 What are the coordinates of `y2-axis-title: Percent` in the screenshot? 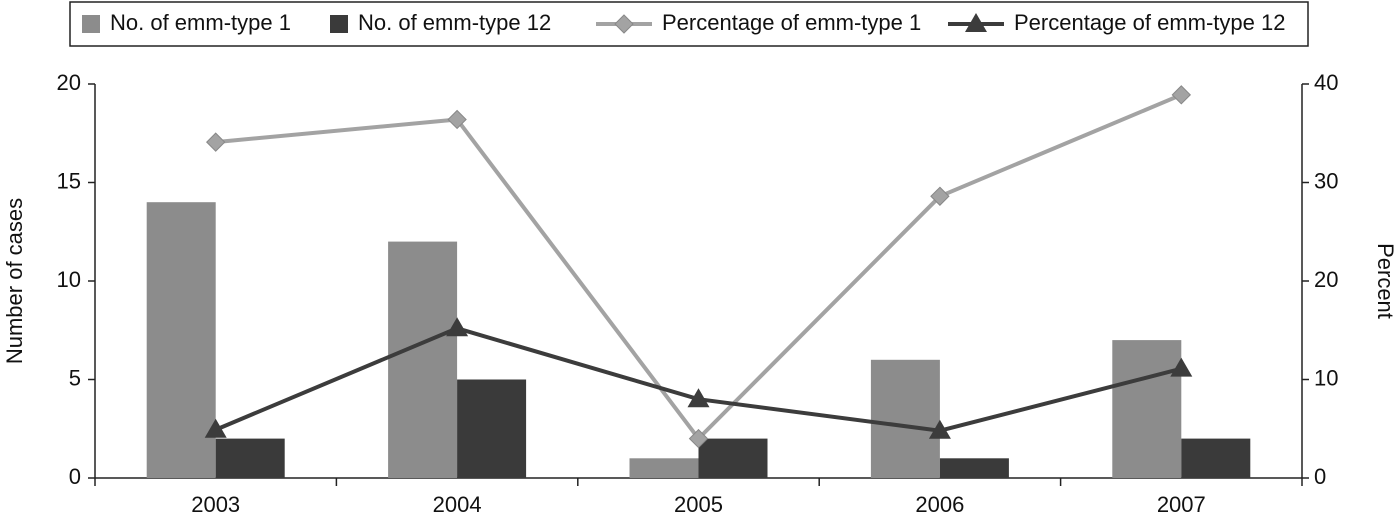 It's located at (1385, 281).